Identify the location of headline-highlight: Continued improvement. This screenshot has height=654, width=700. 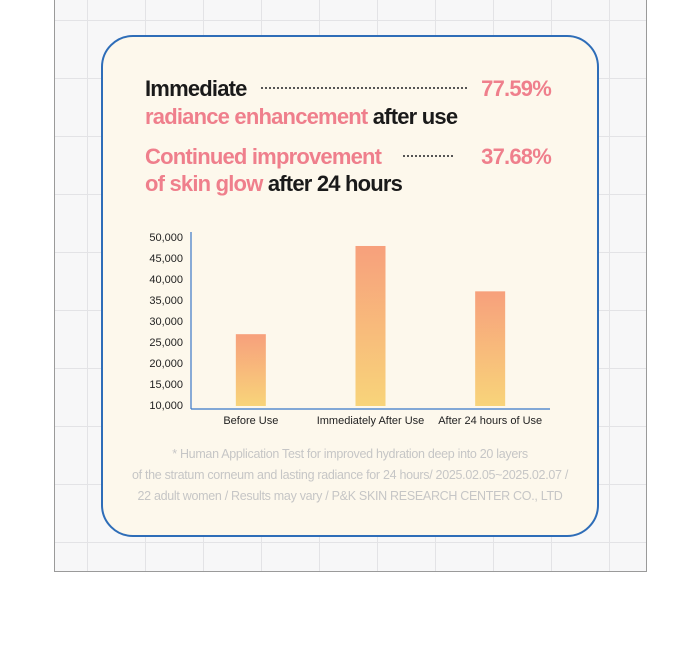
(263, 156).